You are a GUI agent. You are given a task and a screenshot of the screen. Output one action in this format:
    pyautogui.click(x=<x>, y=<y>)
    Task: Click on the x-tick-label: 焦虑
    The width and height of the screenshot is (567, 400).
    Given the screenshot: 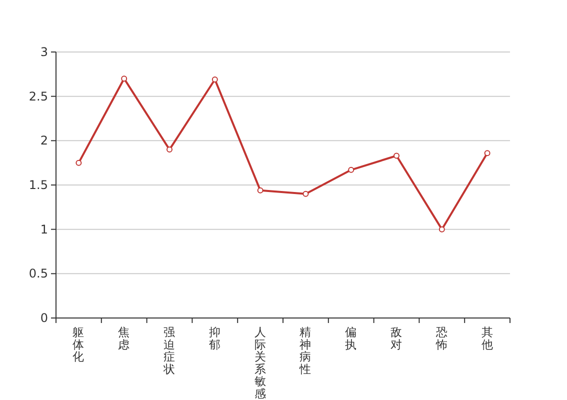 What is the action you would take?
    pyautogui.click(x=124, y=338)
    